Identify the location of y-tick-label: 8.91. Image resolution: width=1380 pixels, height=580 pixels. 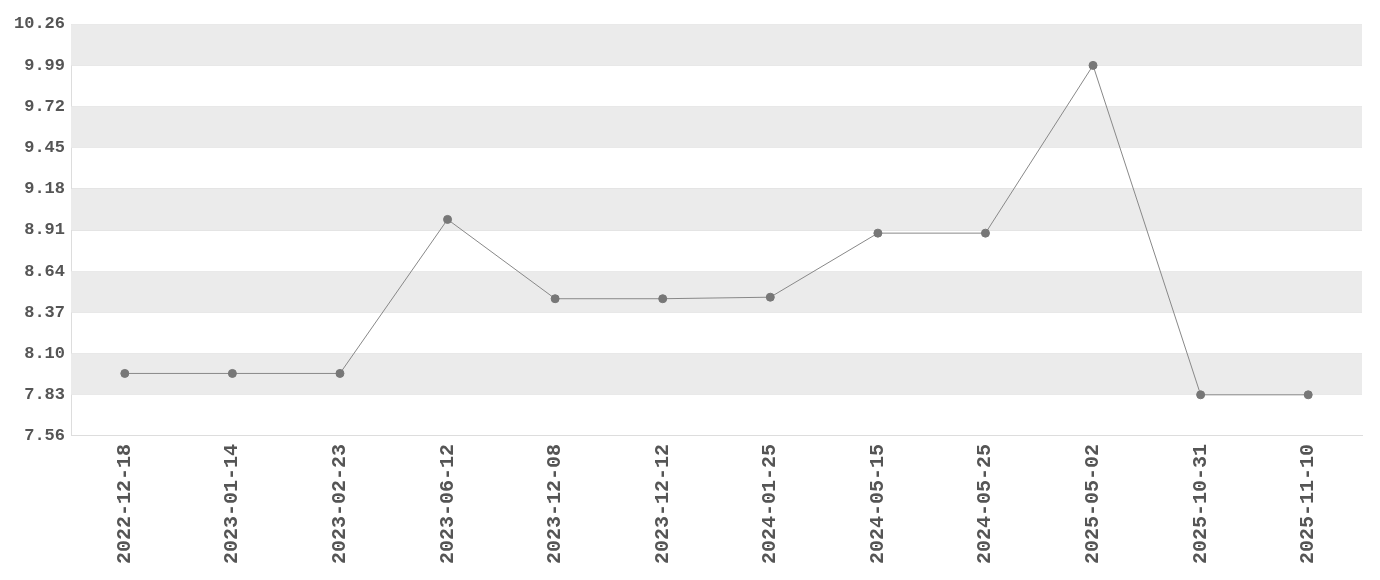
(45, 230).